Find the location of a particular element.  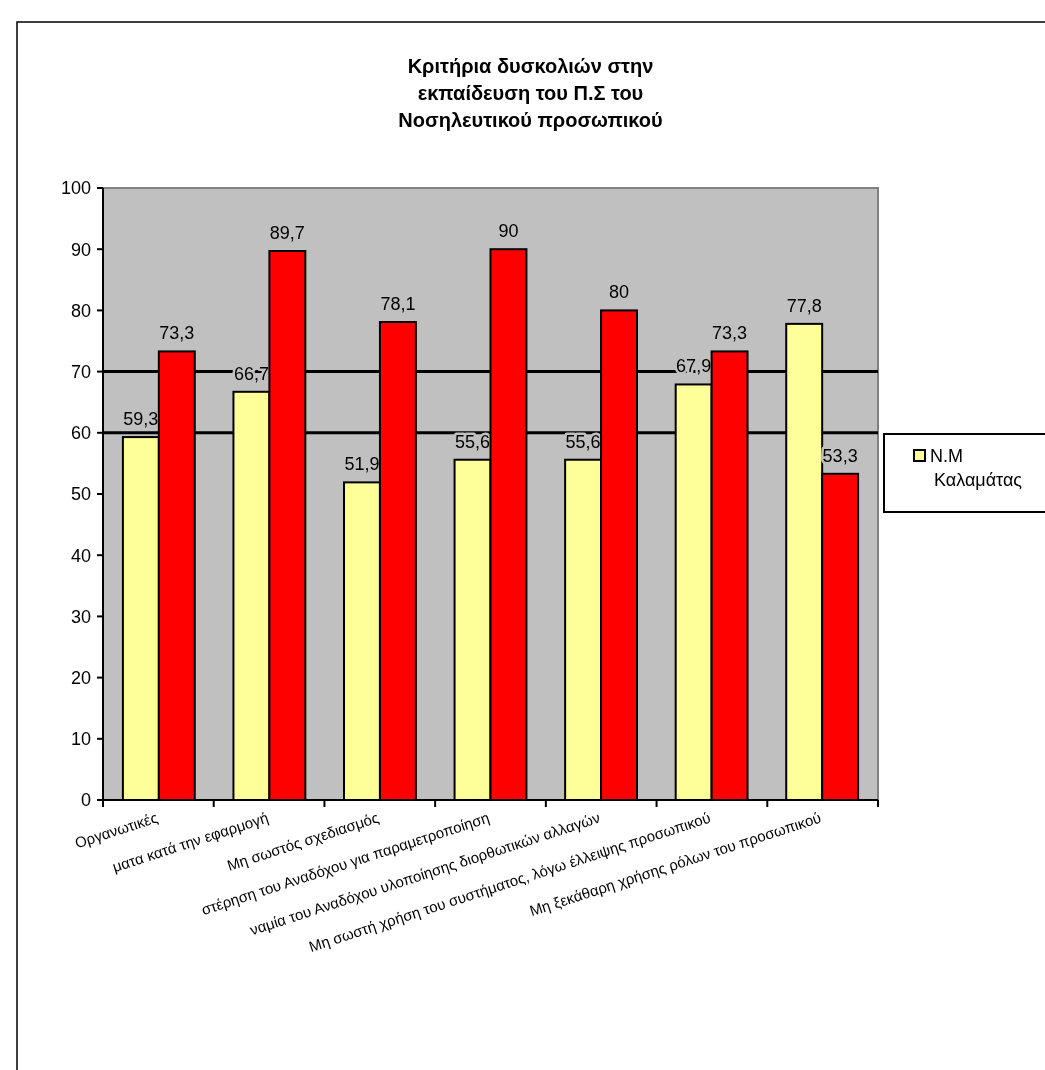

data-label: 59,3 is located at coordinates (141, 419).